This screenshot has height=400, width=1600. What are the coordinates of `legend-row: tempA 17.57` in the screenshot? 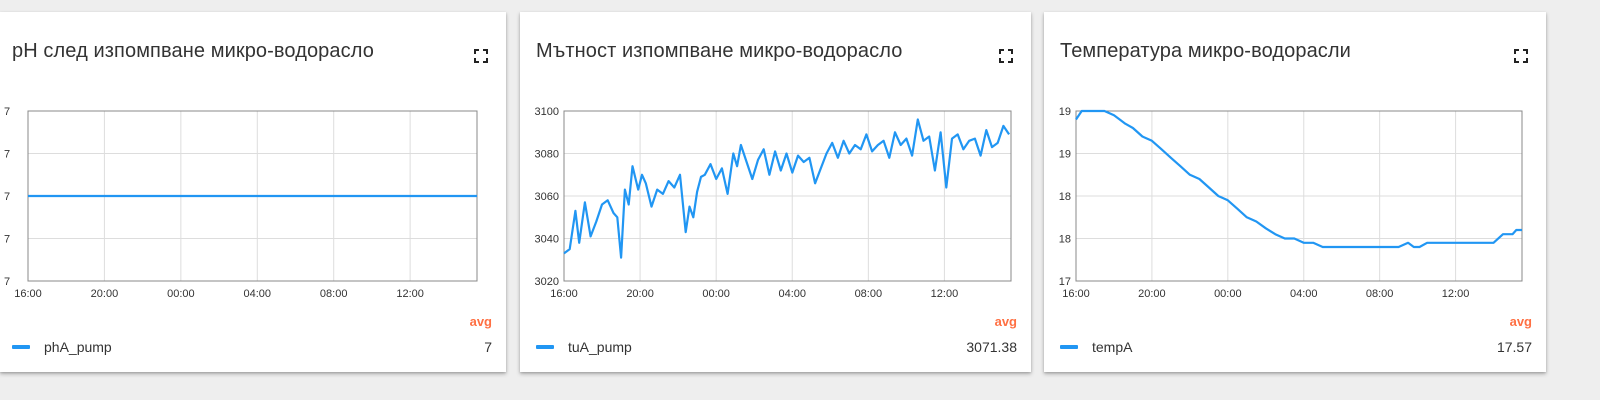 It's located at (1296, 347).